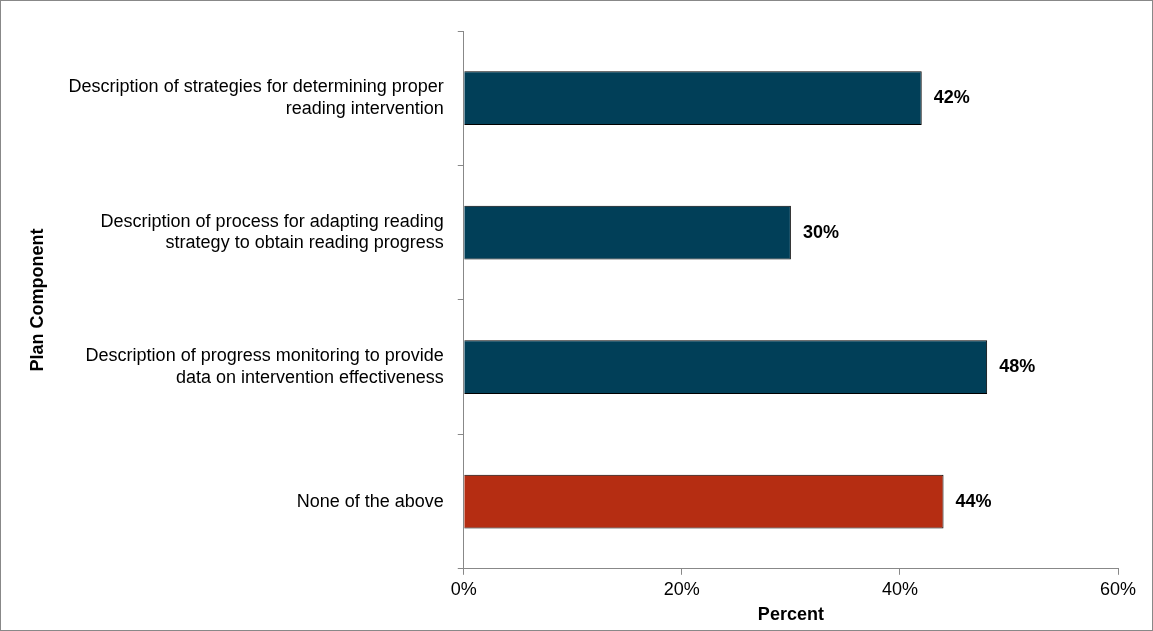 The height and width of the screenshot is (631, 1153). What do you see at coordinates (790, 614) in the screenshot?
I see `x-axis-title: Percent` at bounding box center [790, 614].